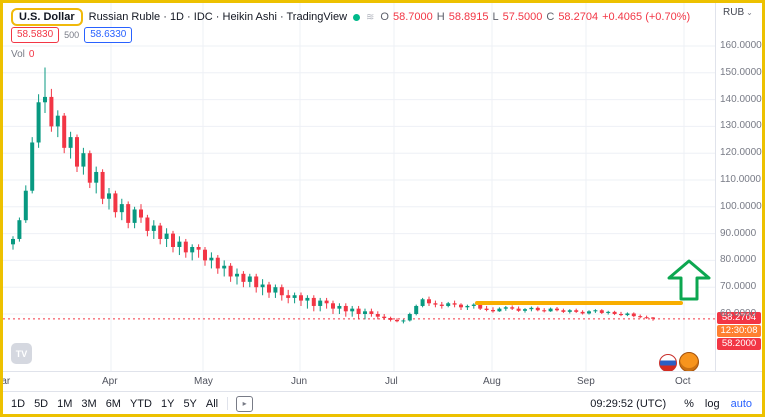 The width and height of the screenshot is (765, 417). What do you see at coordinates (65, 403) in the screenshot?
I see `range-button-1M: 1M` at bounding box center [65, 403].